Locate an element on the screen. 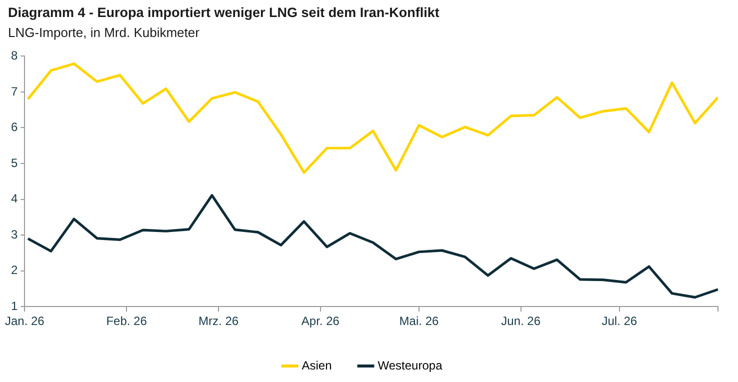 Image resolution: width=738 pixels, height=382 pixels. y-tick-label: 7 is located at coordinates (14, 91).